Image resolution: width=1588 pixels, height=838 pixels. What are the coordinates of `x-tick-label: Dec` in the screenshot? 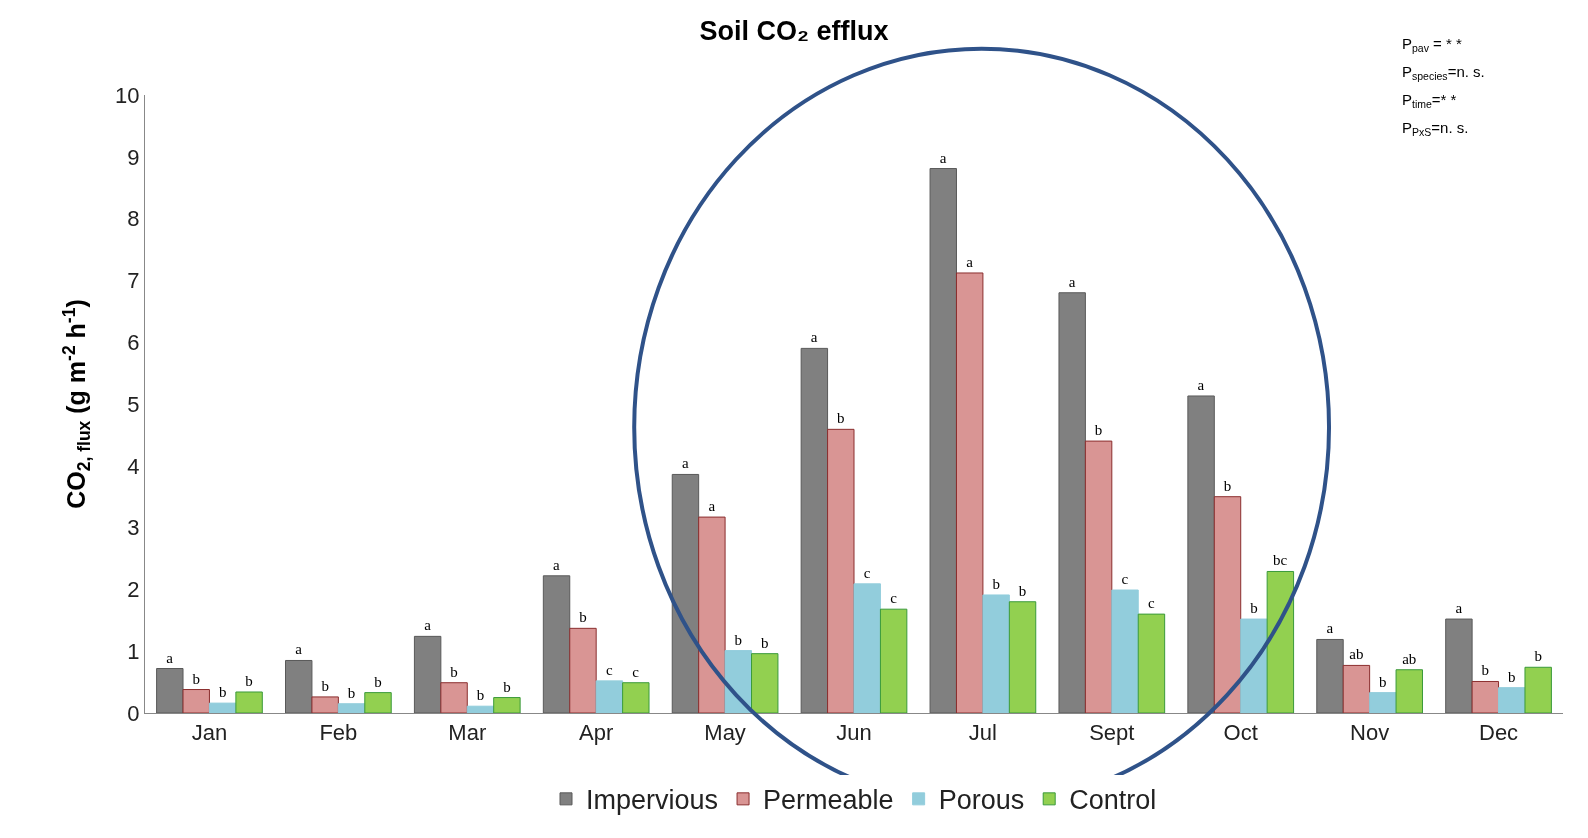 It's located at (1498, 733).